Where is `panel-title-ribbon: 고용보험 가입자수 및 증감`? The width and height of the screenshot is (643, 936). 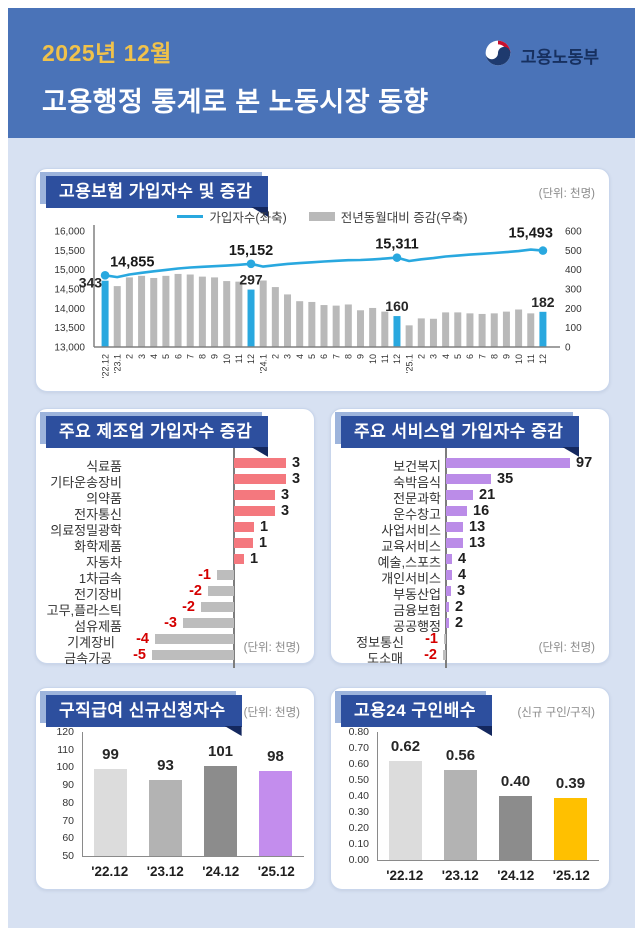 panel-title-ribbon: 고용보험 가입자수 및 증감 is located at coordinates (154, 194).